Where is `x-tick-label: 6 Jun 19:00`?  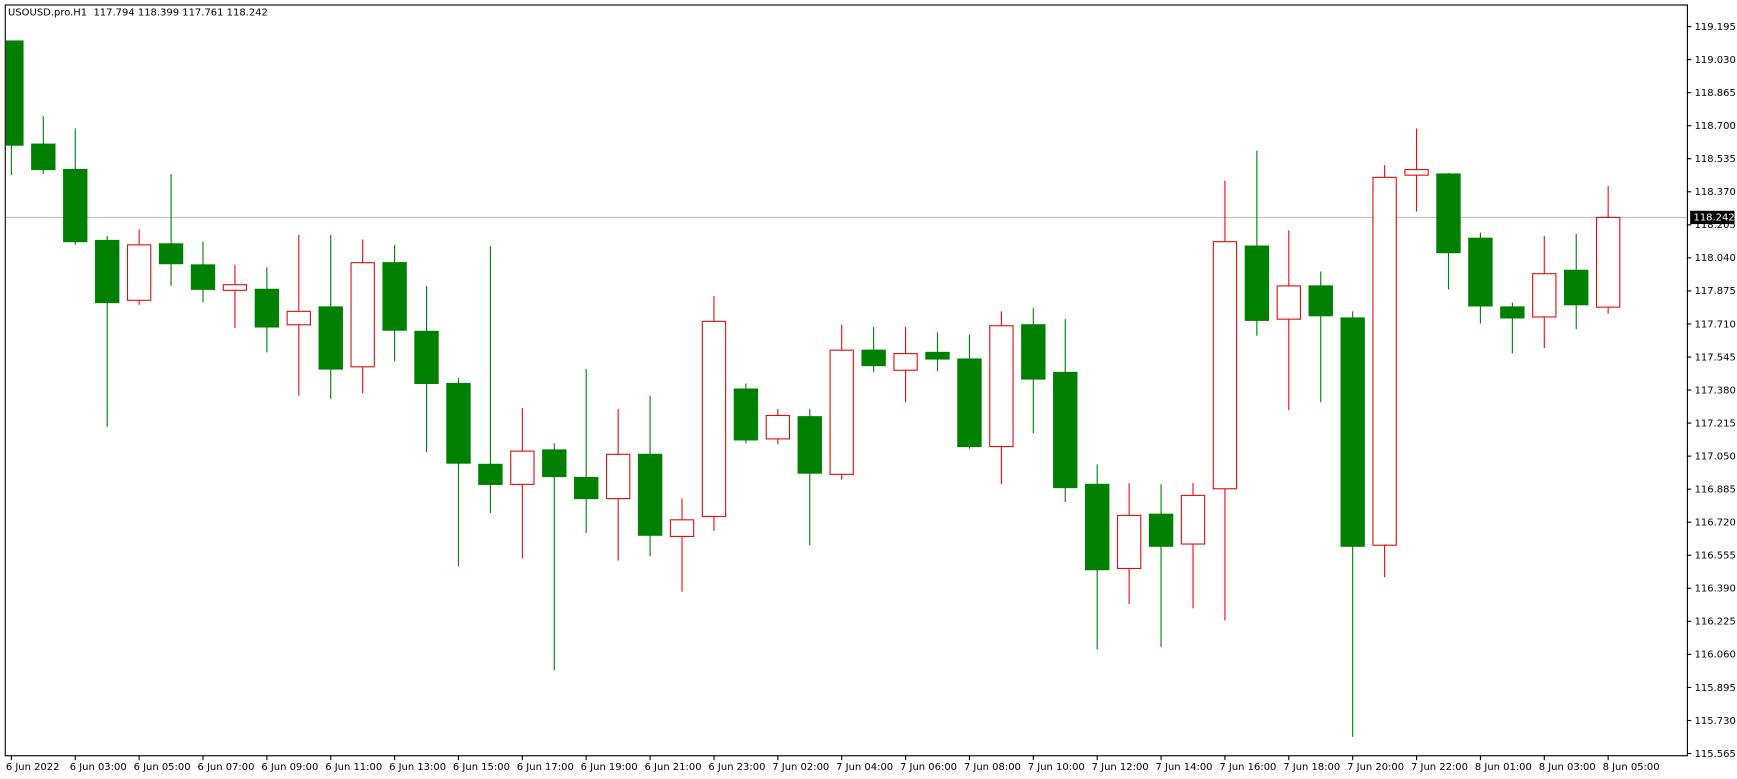 x-tick-label: 6 Jun 19:00 is located at coordinates (609, 767).